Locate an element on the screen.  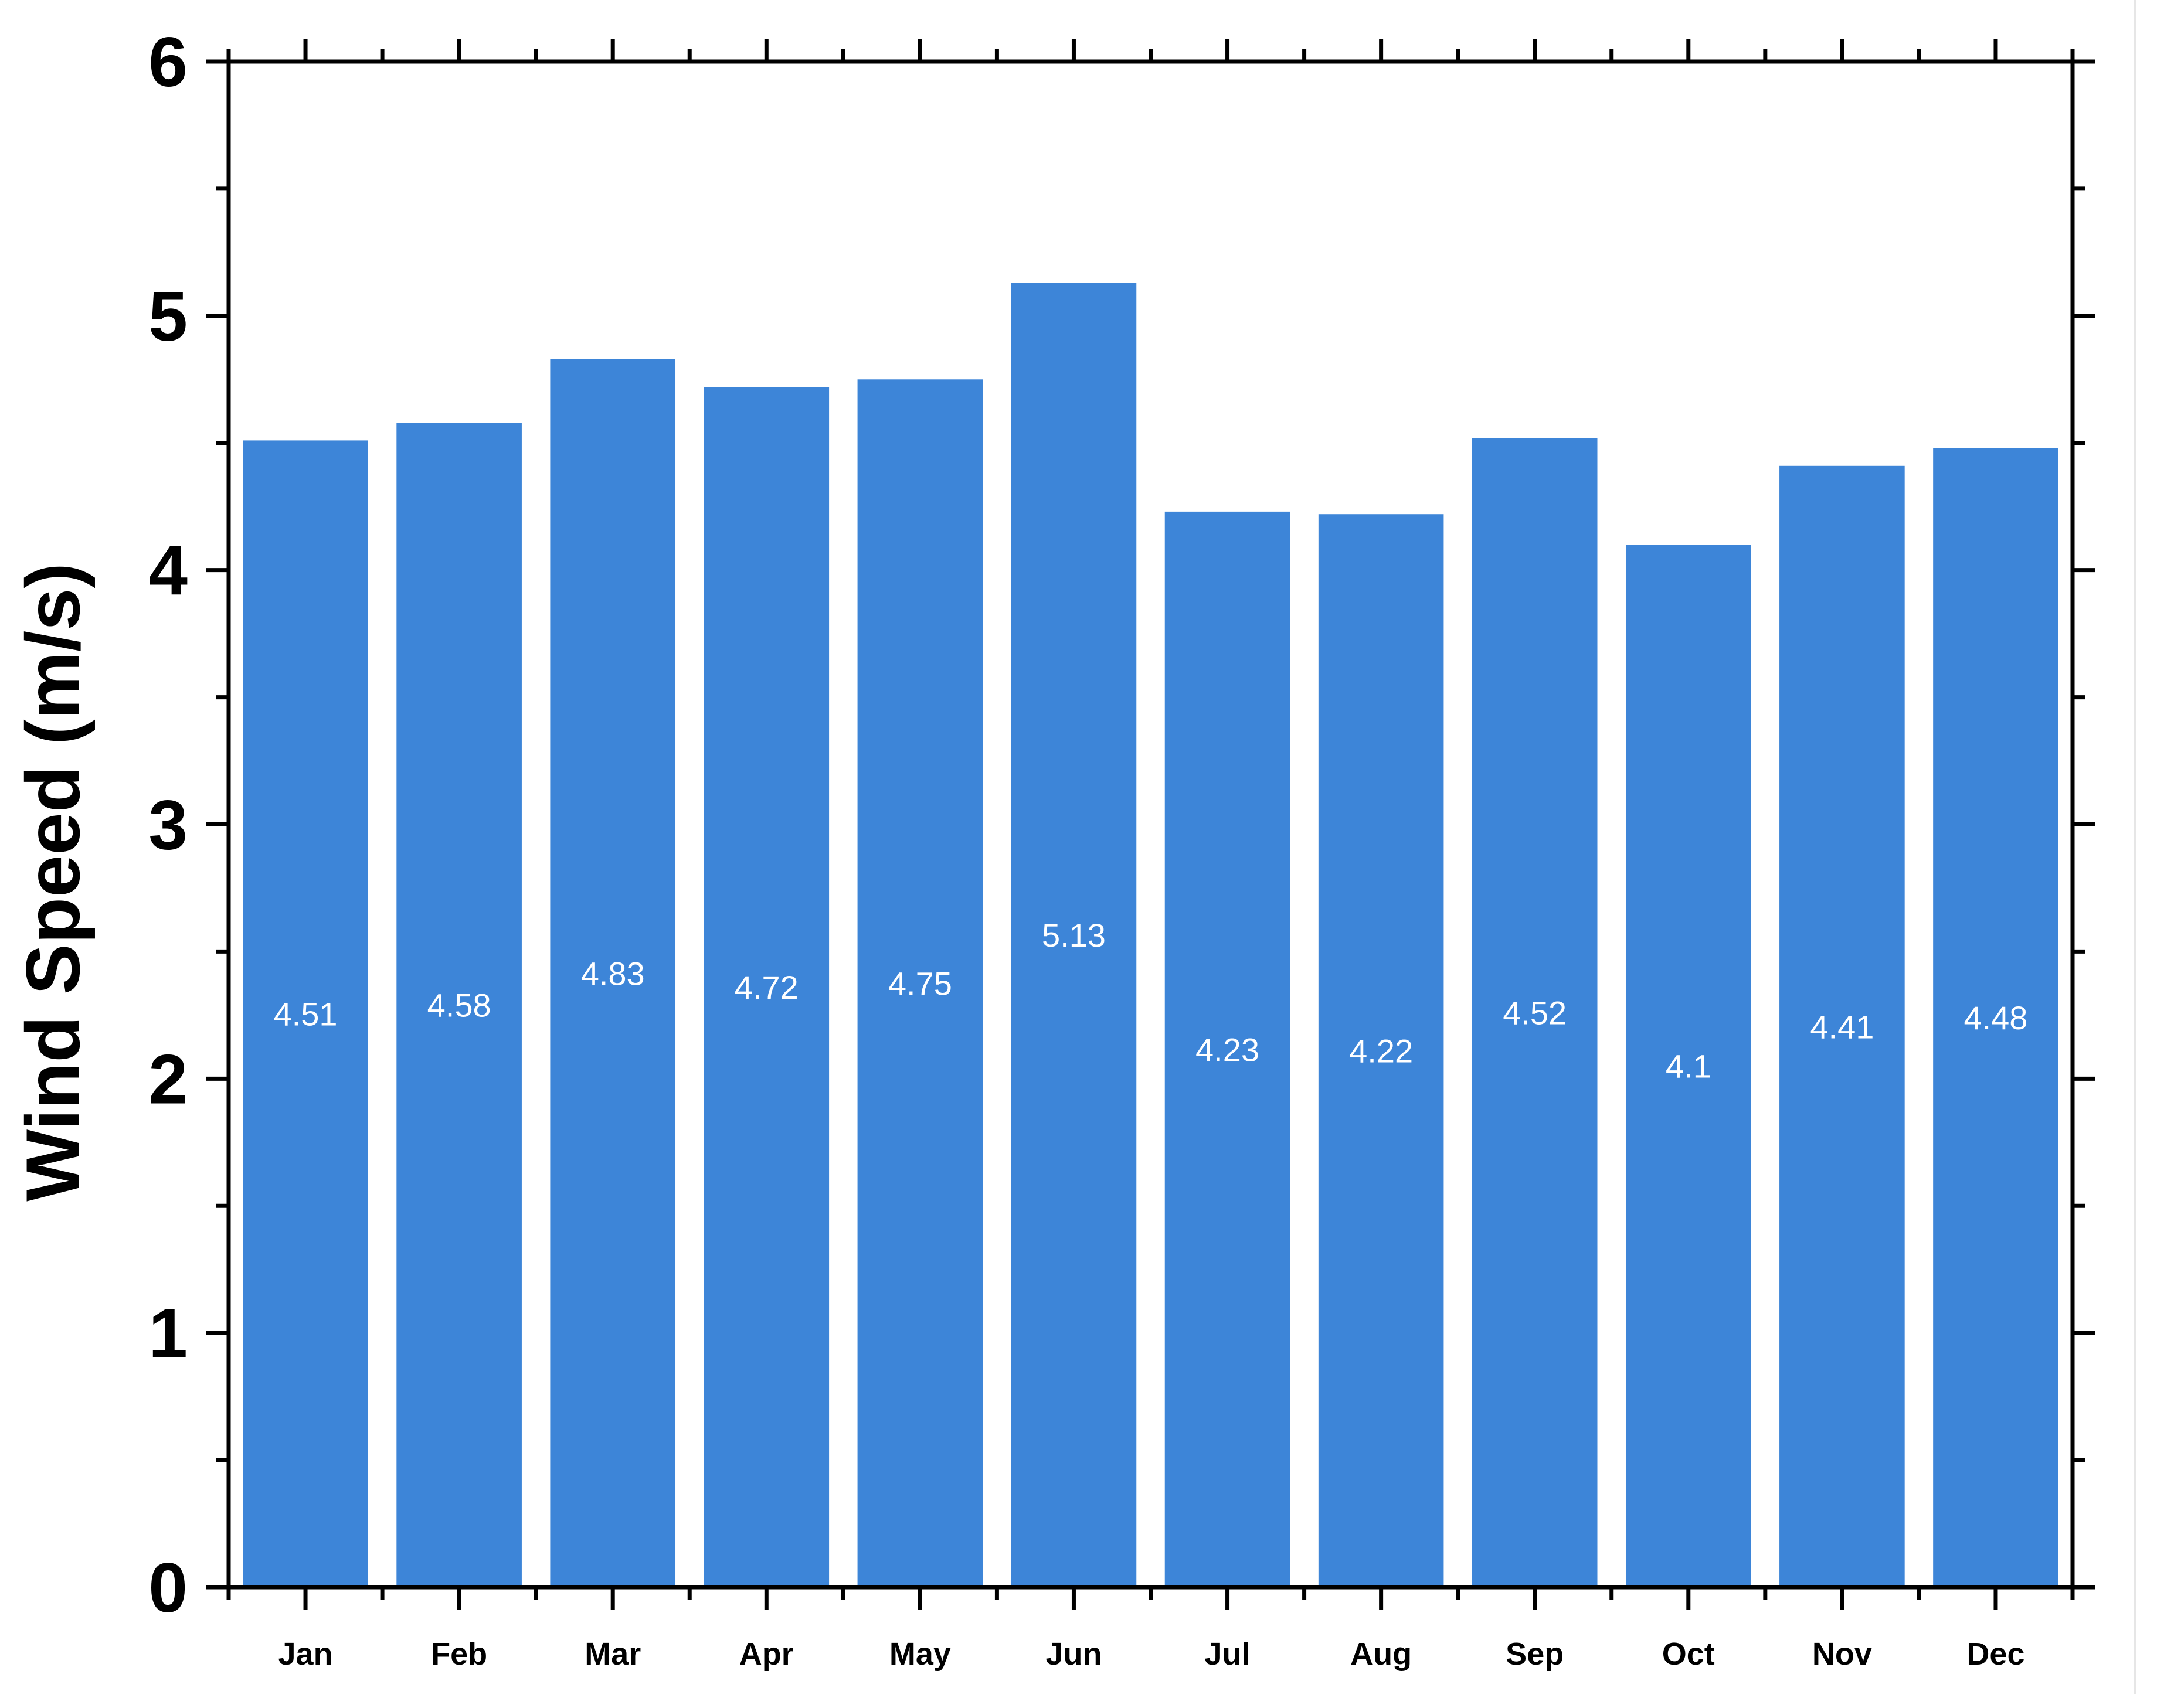
y-tick-label: 5 is located at coordinates (168, 316).